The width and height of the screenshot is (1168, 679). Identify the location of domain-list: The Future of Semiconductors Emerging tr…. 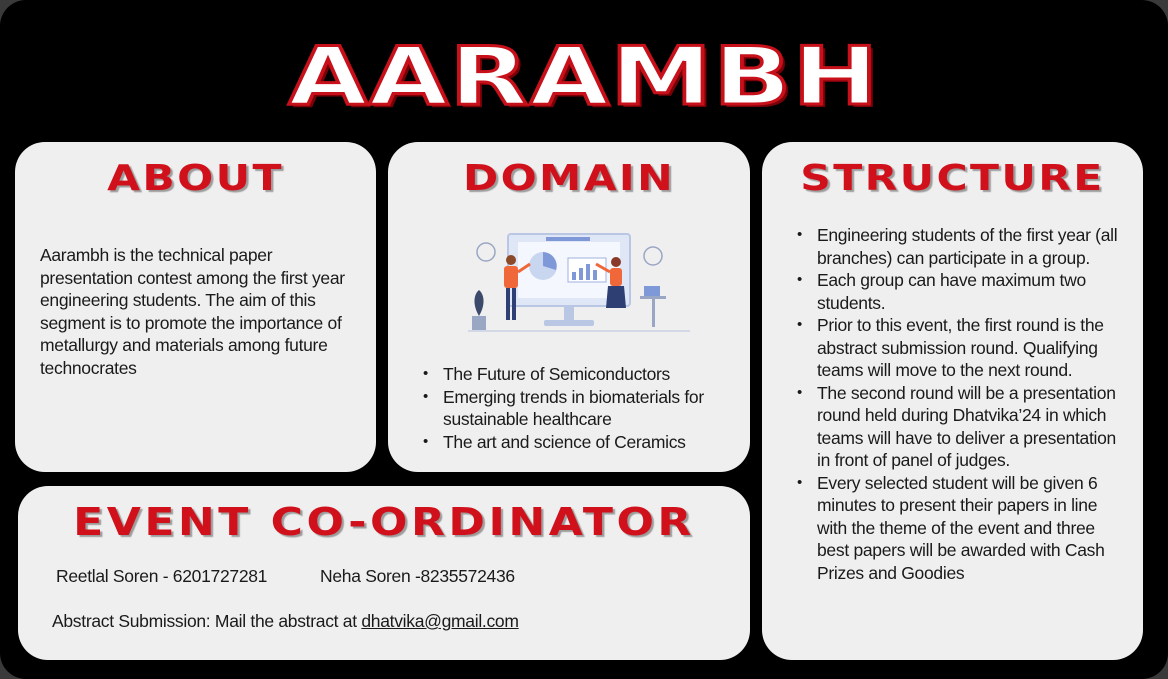
(578, 408).